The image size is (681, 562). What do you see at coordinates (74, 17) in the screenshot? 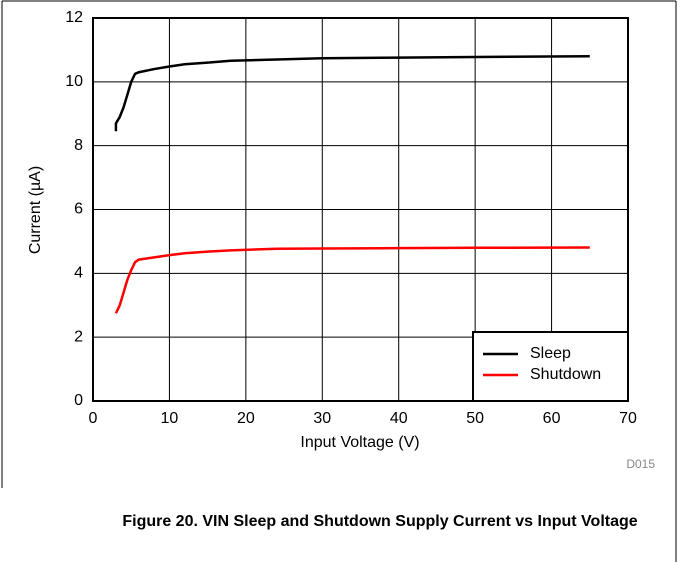
I see `y-tick-label: 12` at bounding box center [74, 17].